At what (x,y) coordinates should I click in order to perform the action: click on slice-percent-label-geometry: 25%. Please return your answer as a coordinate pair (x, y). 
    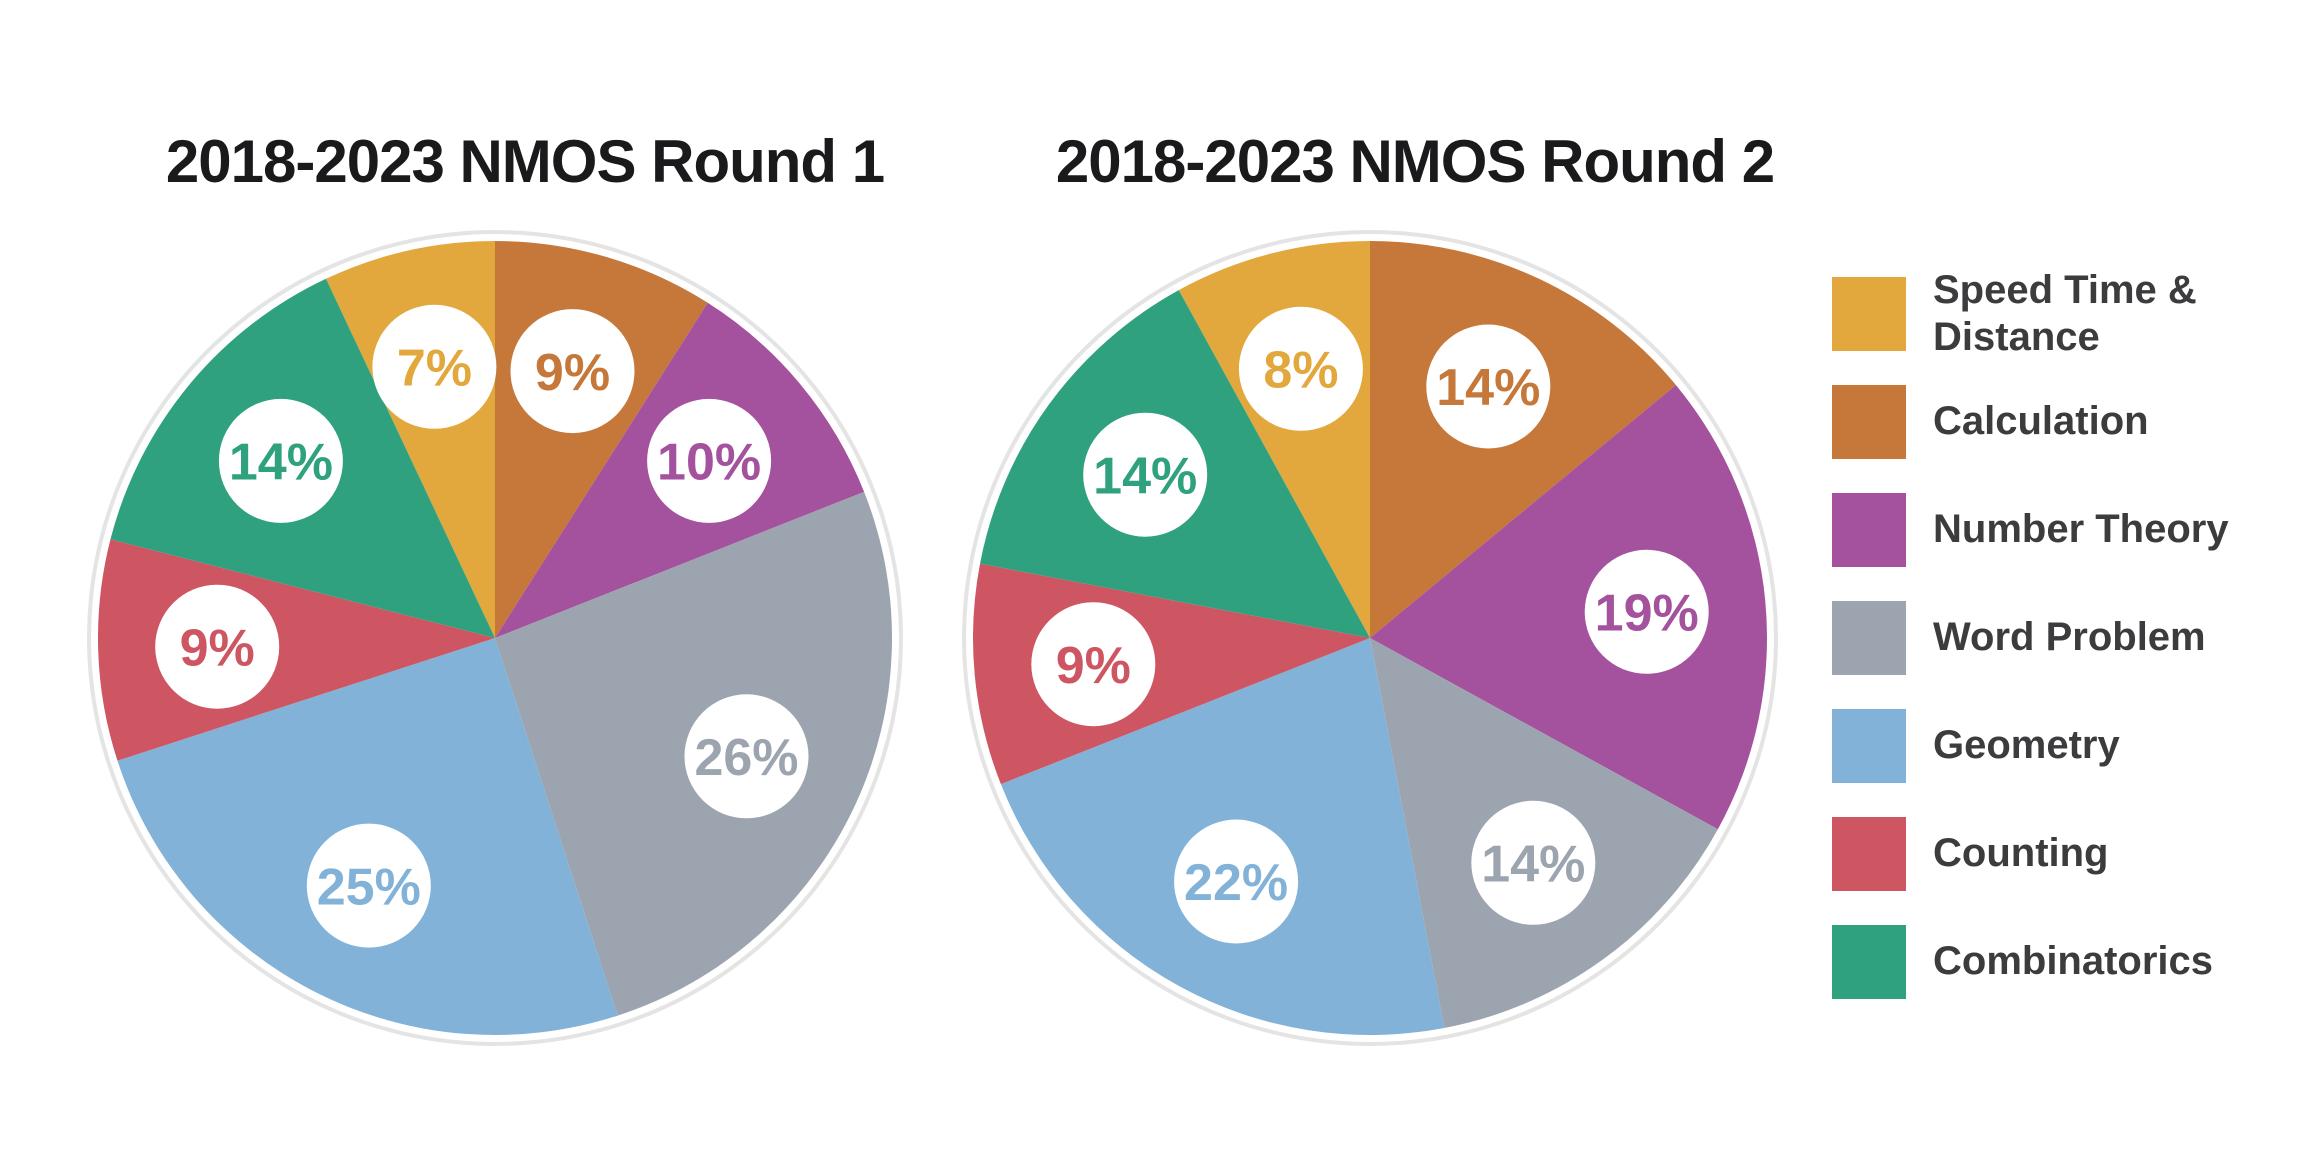
    Looking at the image, I should click on (369, 887).